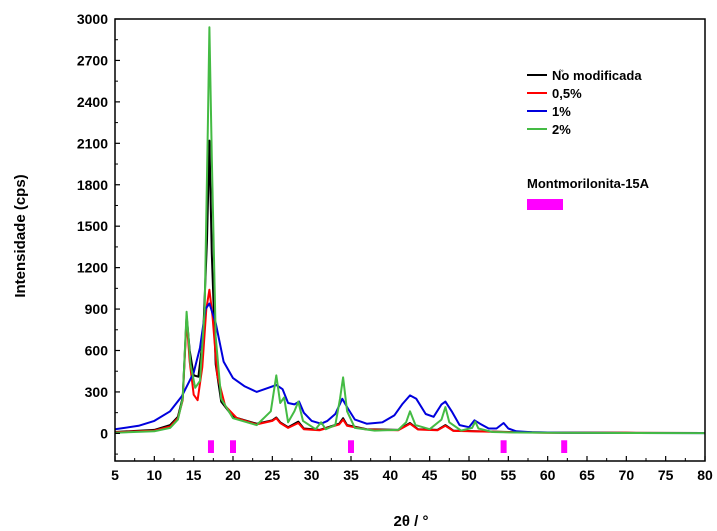 This screenshot has height=531, width=717. Describe the element at coordinates (194, 475) in the screenshot. I see `x-tick-label: 15` at that location.